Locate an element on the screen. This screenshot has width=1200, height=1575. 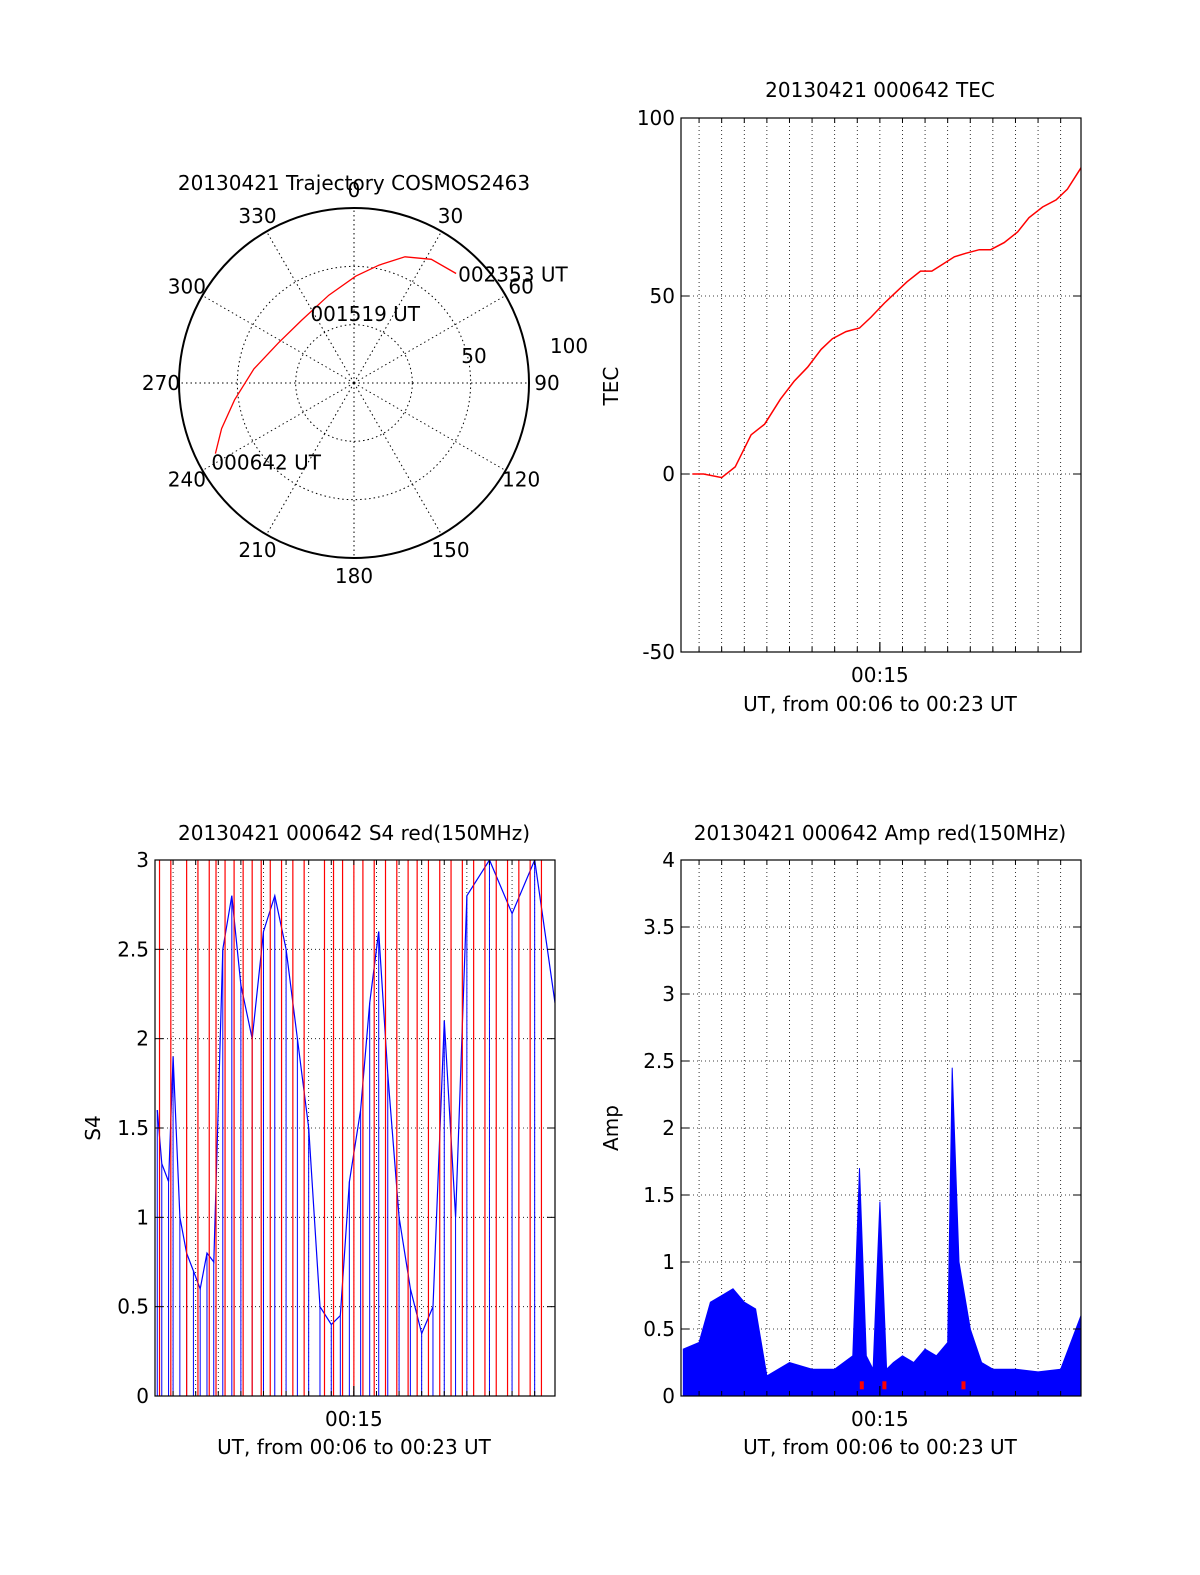
tec-ylabel: TEC is located at coordinates (611, 387).